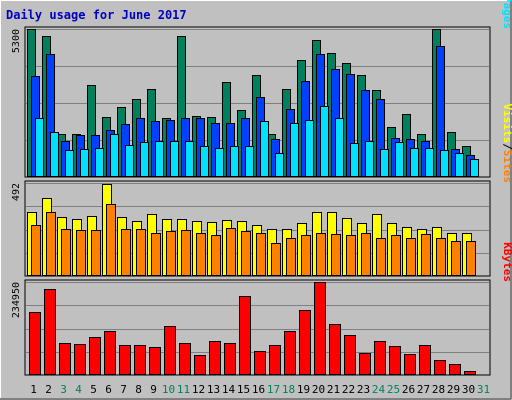 The width and height of the screenshot is (512, 400). Describe the element at coordinates (138, 389) in the screenshot. I see `x-tick-label: 8` at that location.